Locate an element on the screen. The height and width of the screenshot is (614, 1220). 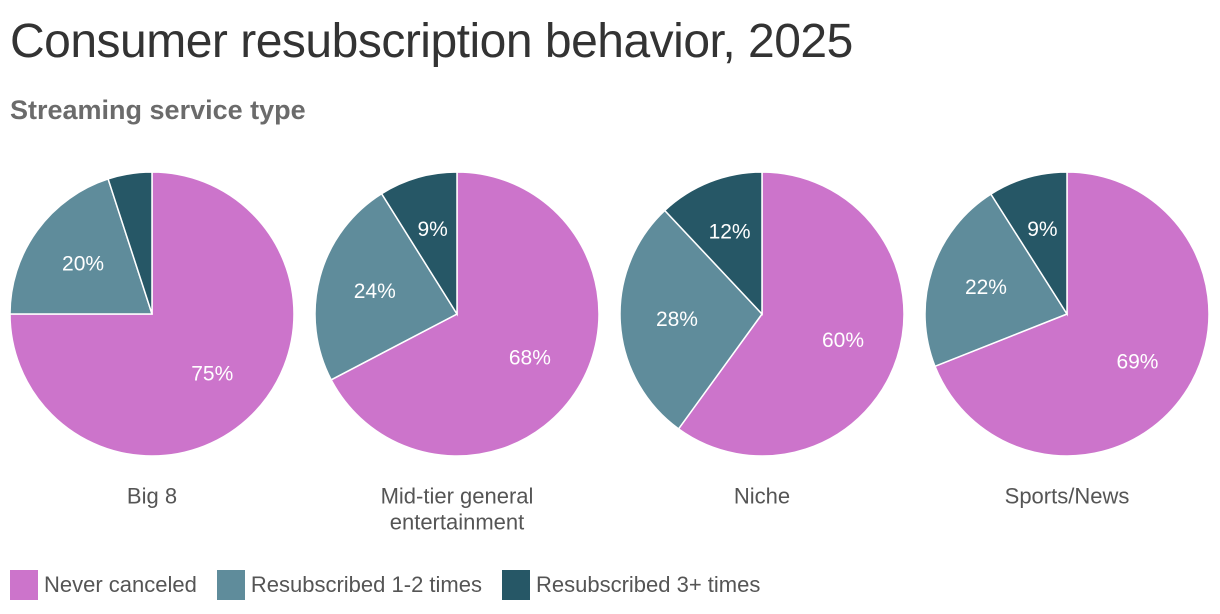
category-label: Mid-tier general is located at coordinates (457, 496).